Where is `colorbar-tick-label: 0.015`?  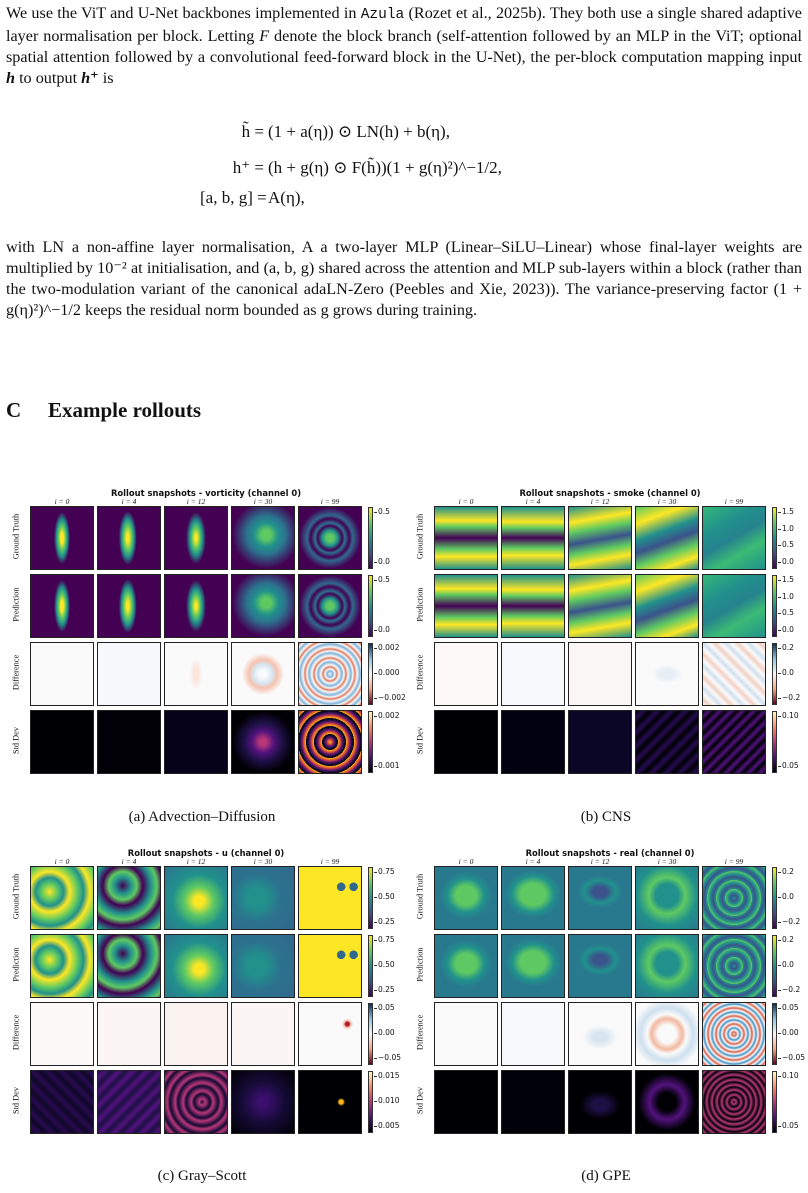
colorbar-tick-label: 0.015 is located at coordinates (386, 1076).